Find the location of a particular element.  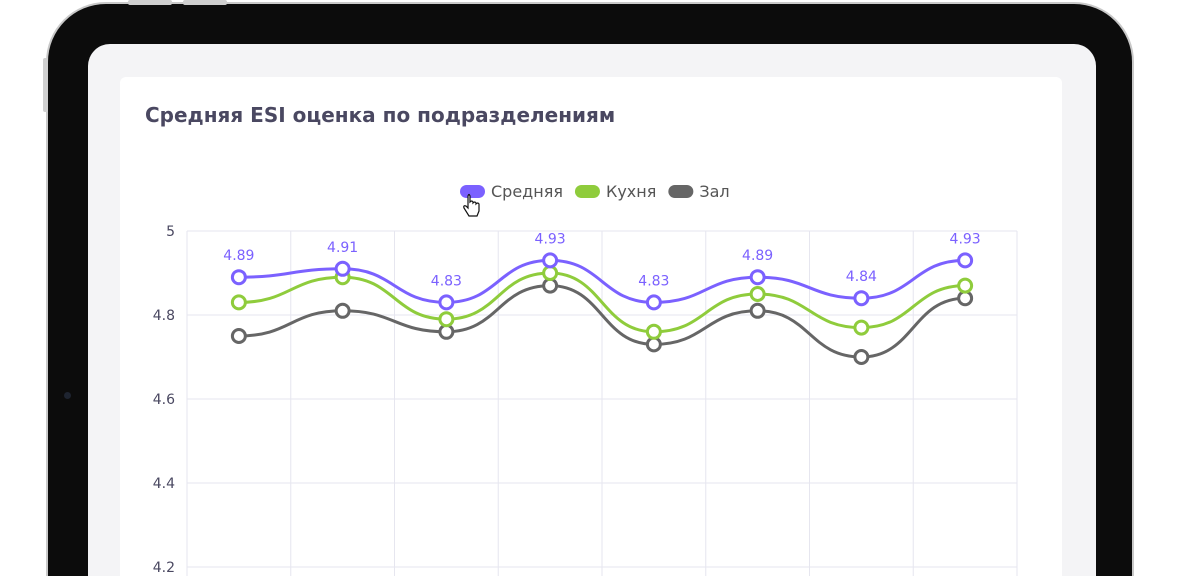

series-line-Средняя is located at coordinates (602, 281).